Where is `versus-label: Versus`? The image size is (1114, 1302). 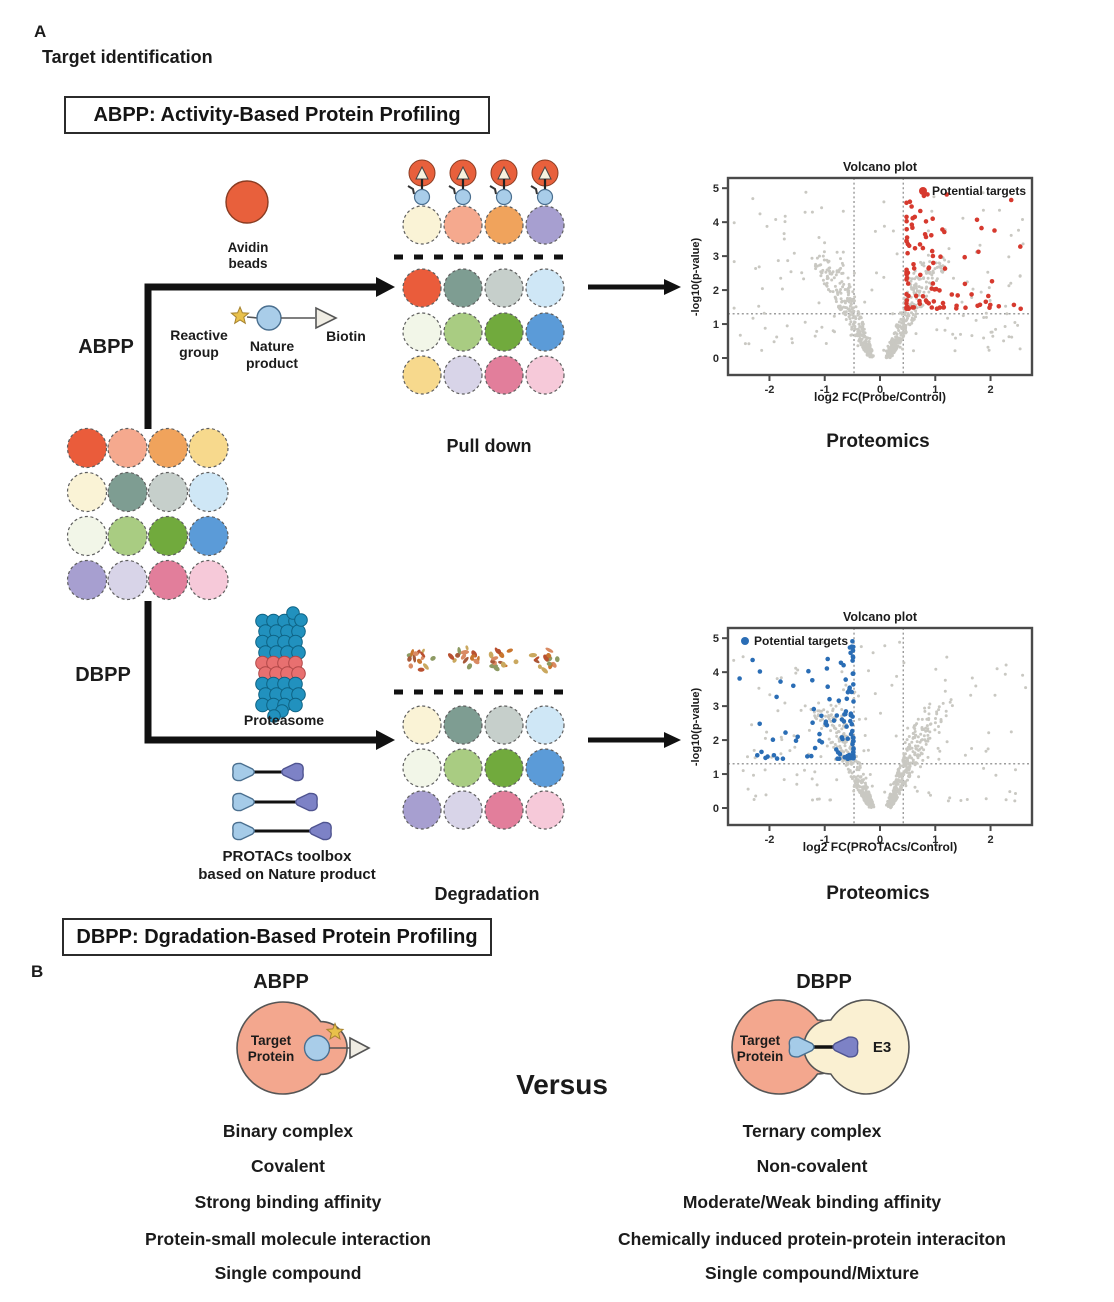 versus-label: Versus is located at coordinates (562, 1084).